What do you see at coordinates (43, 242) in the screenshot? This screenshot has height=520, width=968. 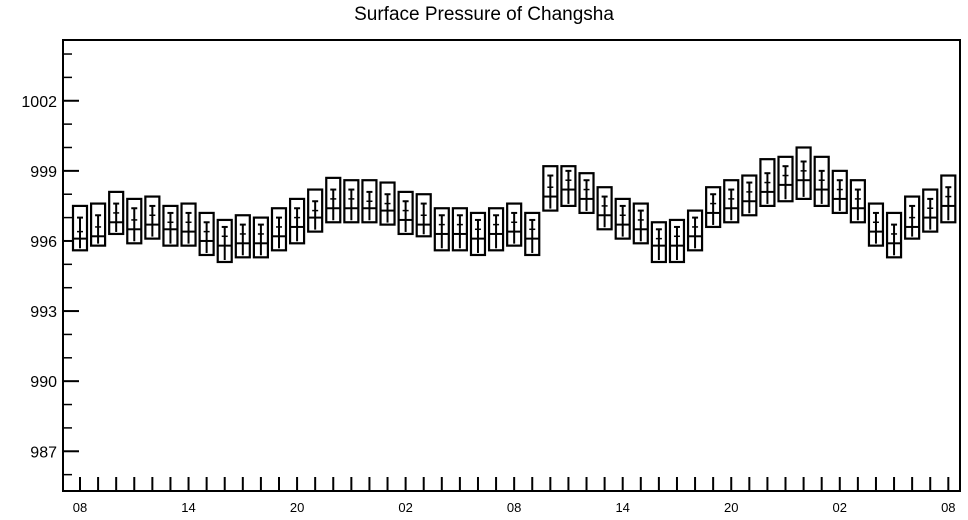 I see `y-tick-label: 996` at bounding box center [43, 242].